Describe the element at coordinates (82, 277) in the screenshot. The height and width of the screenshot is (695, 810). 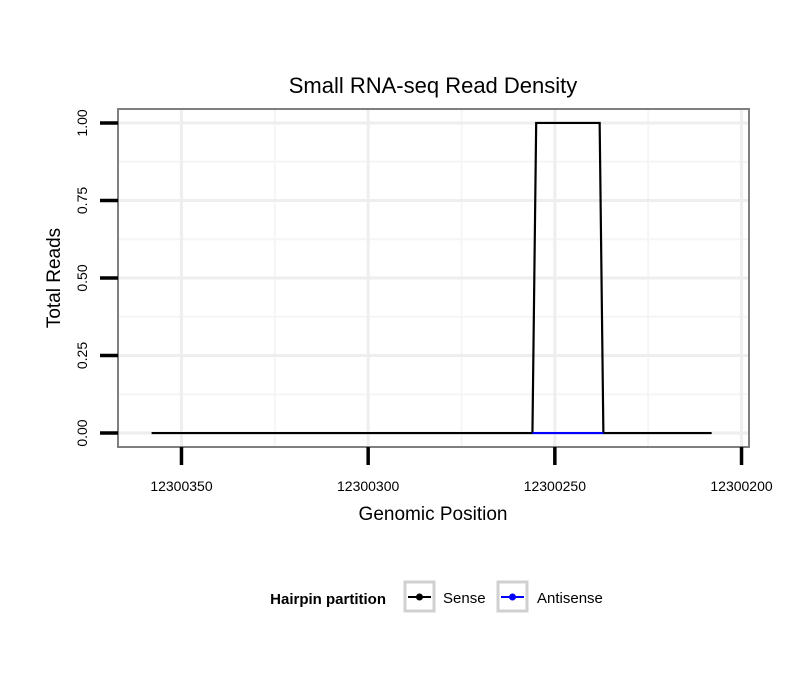
I see `y-tick-label-2: 0.50` at that location.